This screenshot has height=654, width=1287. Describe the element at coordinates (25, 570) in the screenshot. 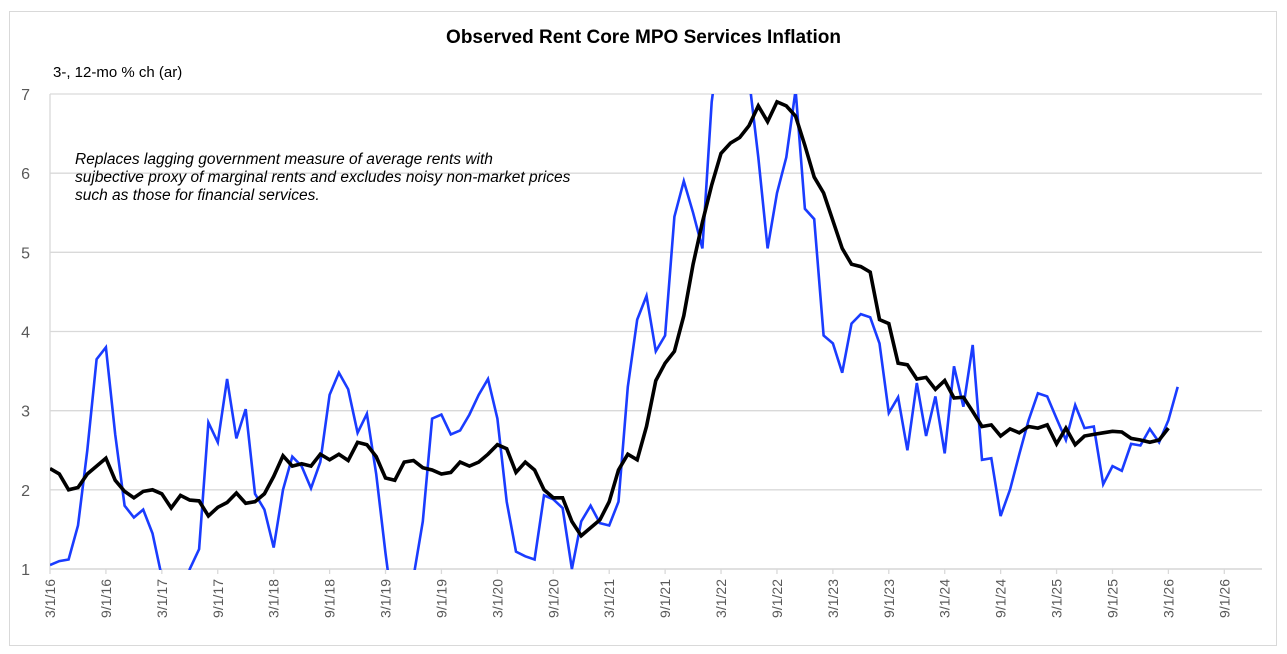

I see `y-tick-label: 1` at that location.